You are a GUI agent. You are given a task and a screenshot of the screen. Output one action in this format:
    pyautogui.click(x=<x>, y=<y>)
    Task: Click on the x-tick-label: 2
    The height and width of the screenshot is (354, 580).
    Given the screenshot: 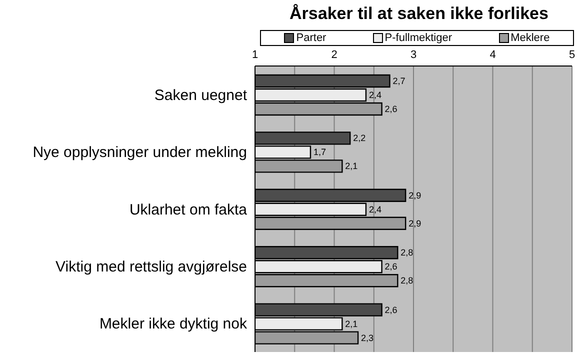 What is the action you would take?
    pyautogui.click(x=334, y=55)
    